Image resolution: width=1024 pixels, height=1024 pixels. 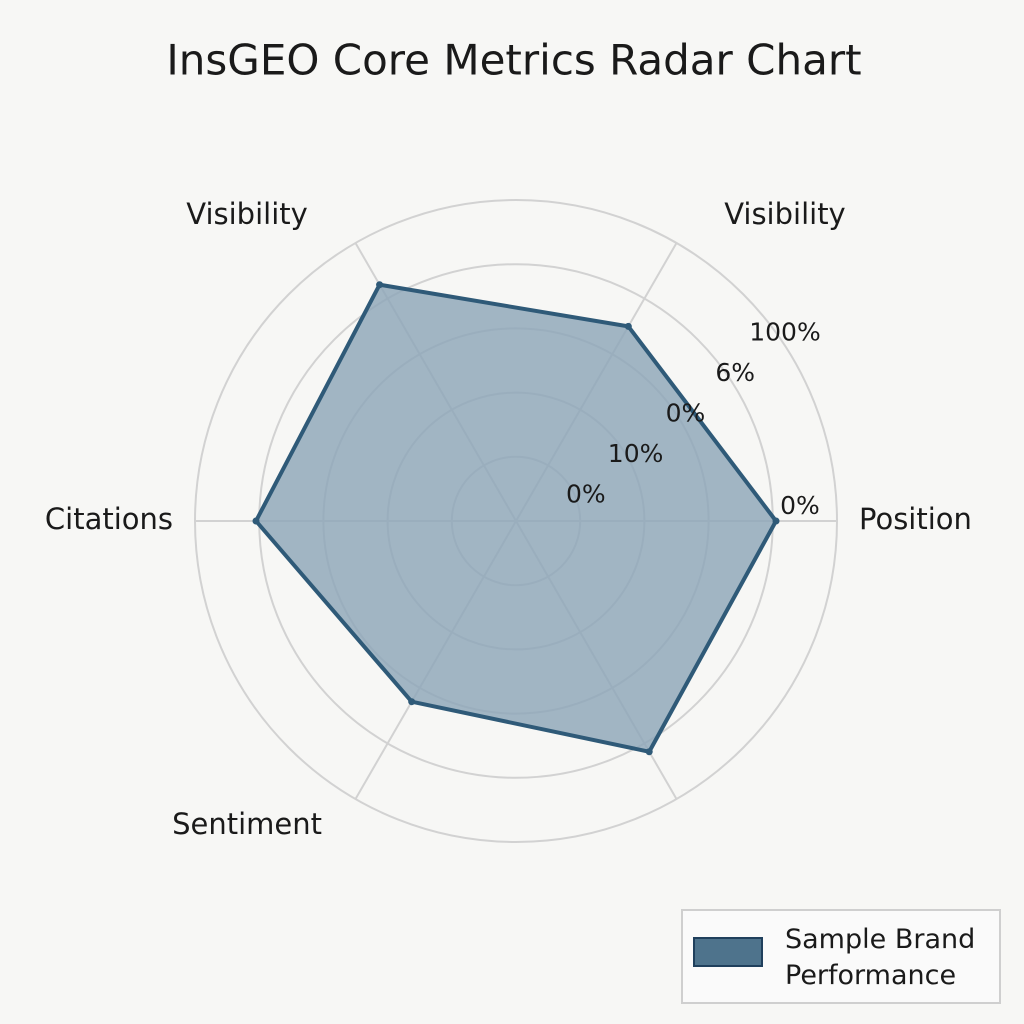 I want to click on annotation: 0%, so click(x=800, y=505).